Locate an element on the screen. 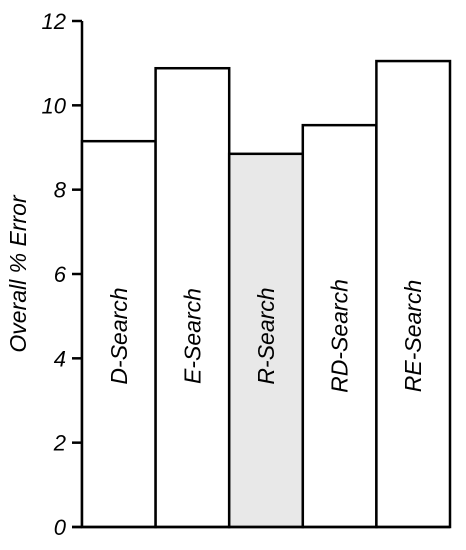  bar-d-search is located at coordinates (118, 334).